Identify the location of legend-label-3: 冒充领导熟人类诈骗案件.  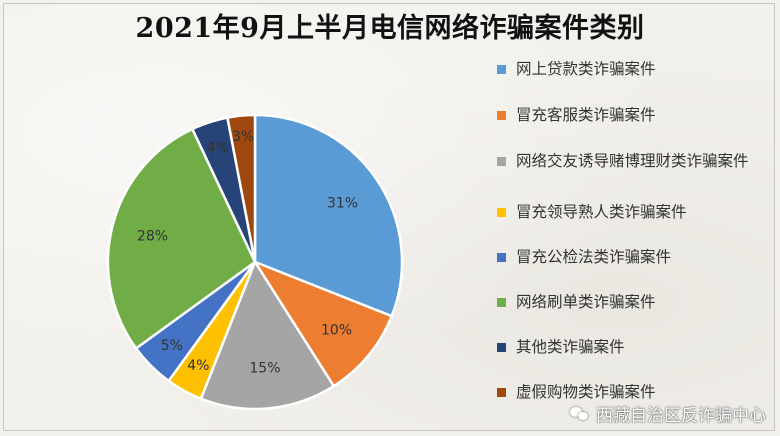
(601, 212).